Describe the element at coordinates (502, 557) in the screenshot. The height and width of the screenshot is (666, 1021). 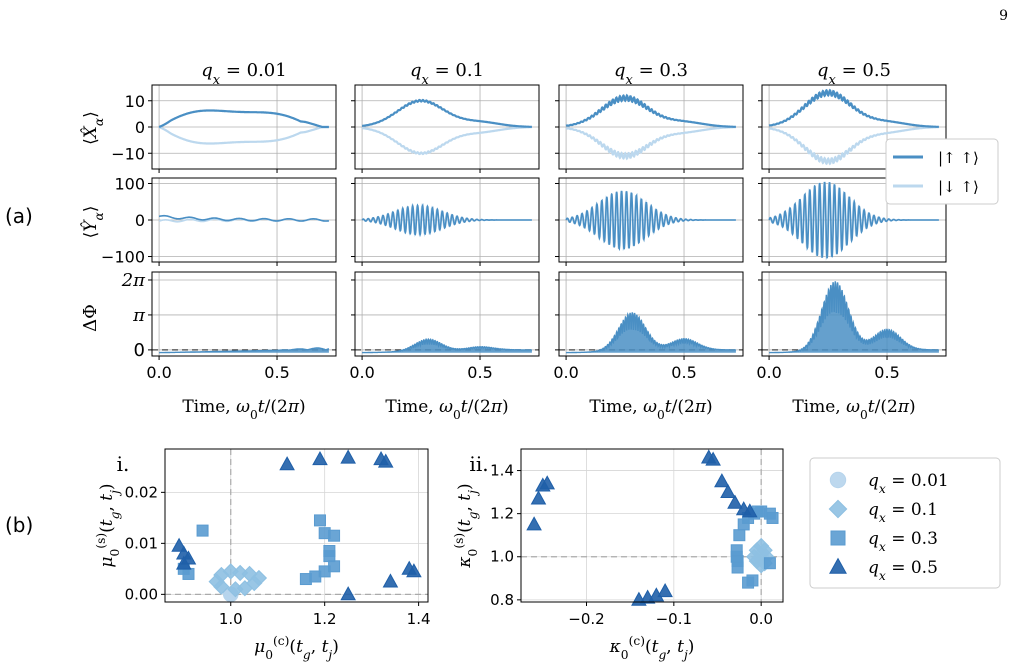
I see `y-tick-label: 1.0` at that location.